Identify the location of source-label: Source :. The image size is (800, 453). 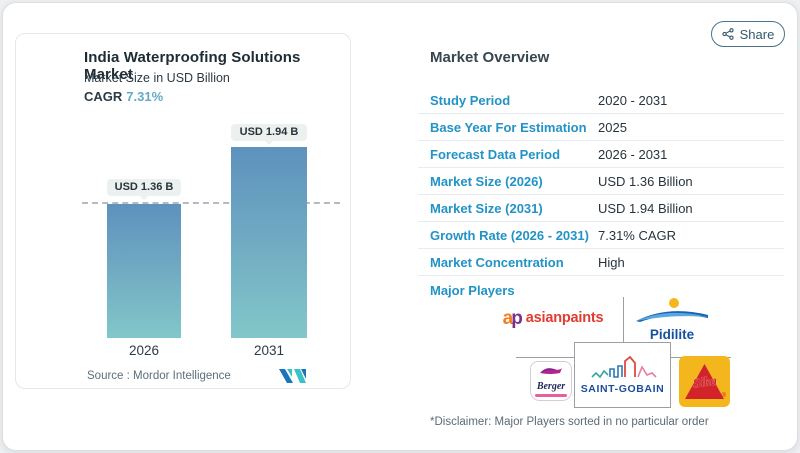
(108, 376).